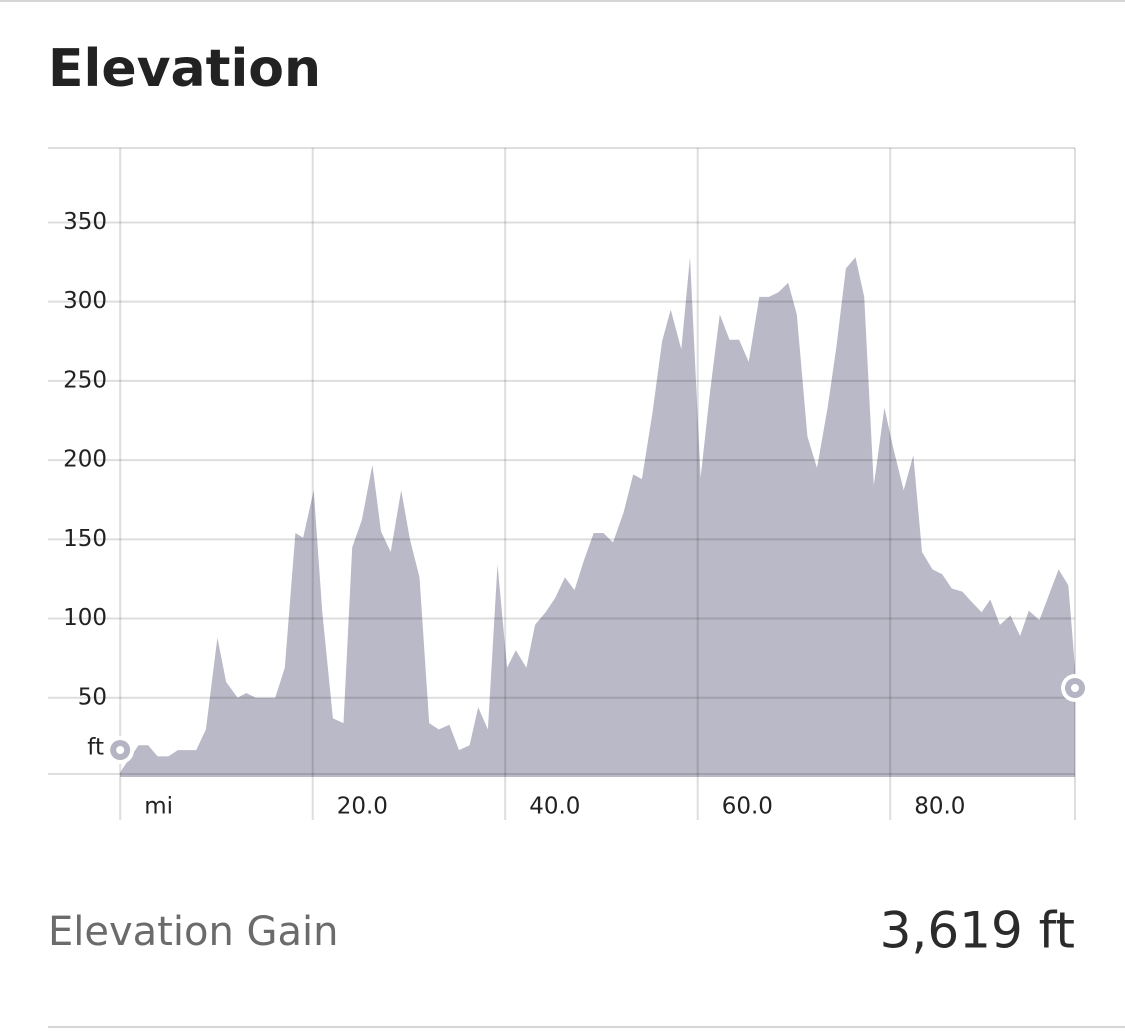 Image resolution: width=1125 pixels, height=1034 pixels. I want to click on y-tick-label: 350, so click(85, 222).